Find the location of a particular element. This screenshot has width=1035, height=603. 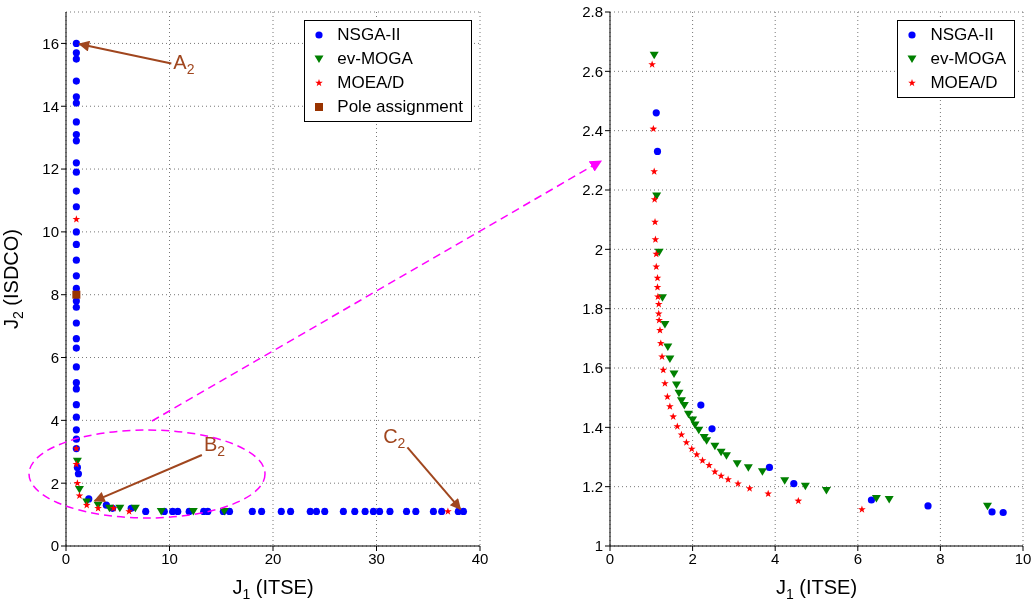

y-tick-label: 6 is located at coordinates (54, 357).